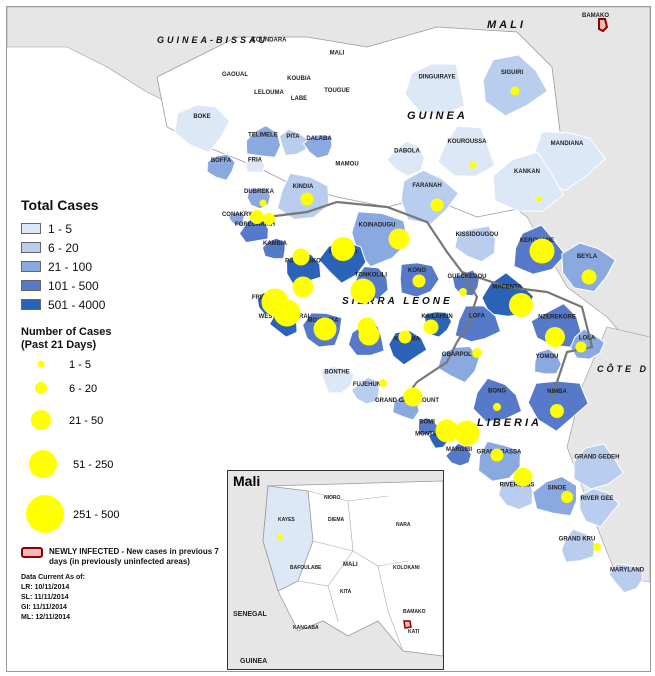 This screenshot has width=655, height=676. I want to click on region-boffa, so click(221, 167).